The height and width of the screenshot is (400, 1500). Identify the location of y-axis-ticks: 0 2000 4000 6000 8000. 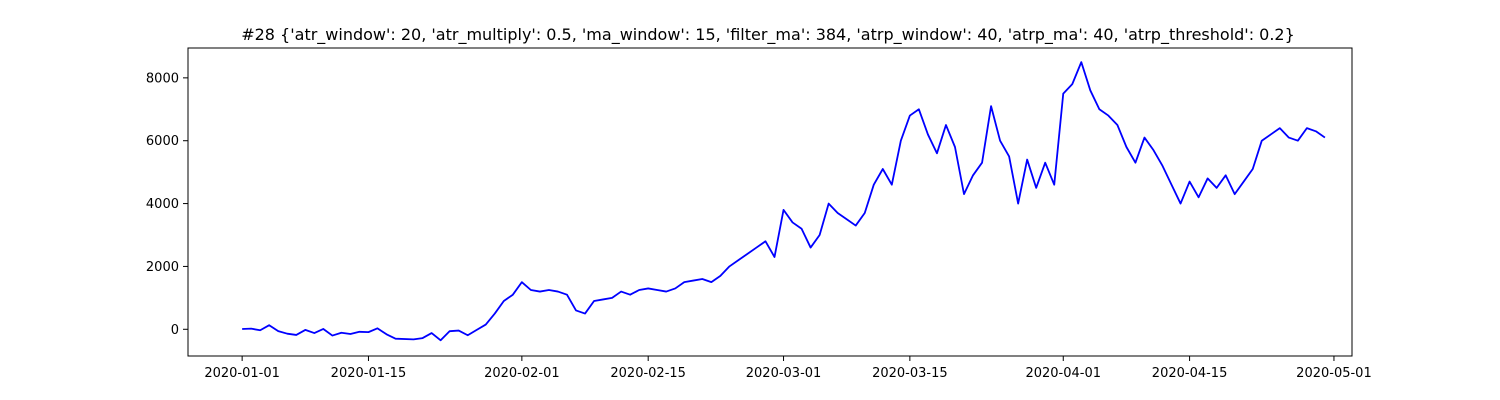
(167, 204).